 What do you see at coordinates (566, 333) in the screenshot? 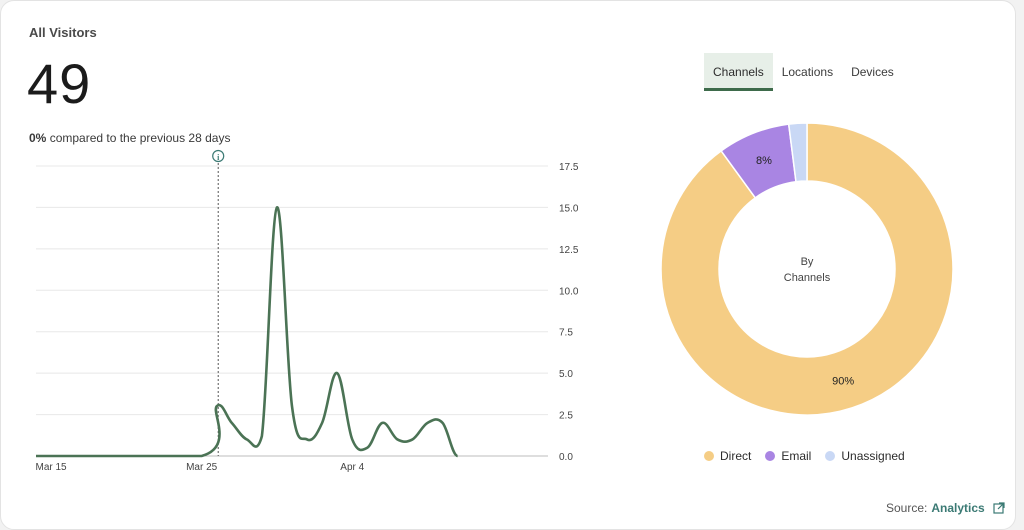
I see `y-tick-label: 7.5` at bounding box center [566, 333].